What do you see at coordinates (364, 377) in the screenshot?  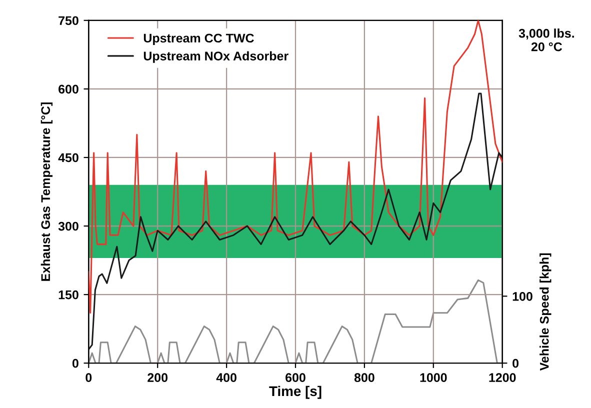 I see `x-tick-label: 800` at bounding box center [364, 377].